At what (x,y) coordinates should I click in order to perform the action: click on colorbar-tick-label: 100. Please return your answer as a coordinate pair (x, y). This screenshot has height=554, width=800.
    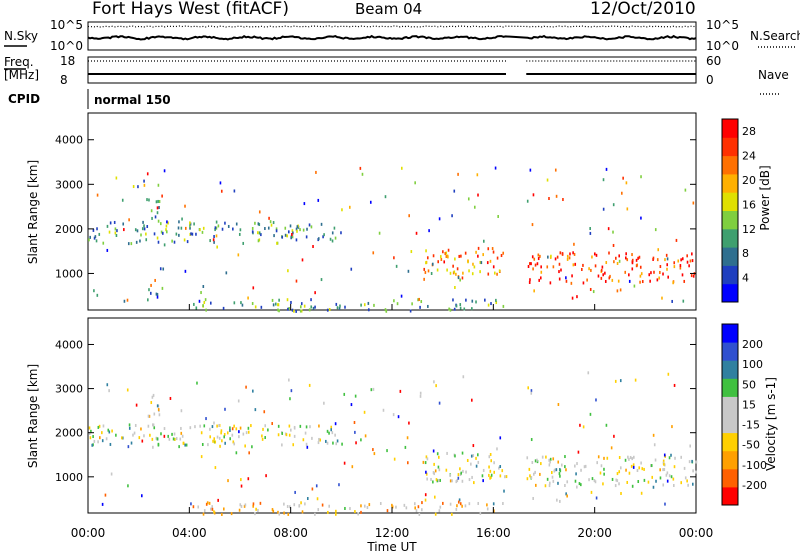
    Looking at the image, I should click on (752, 364).